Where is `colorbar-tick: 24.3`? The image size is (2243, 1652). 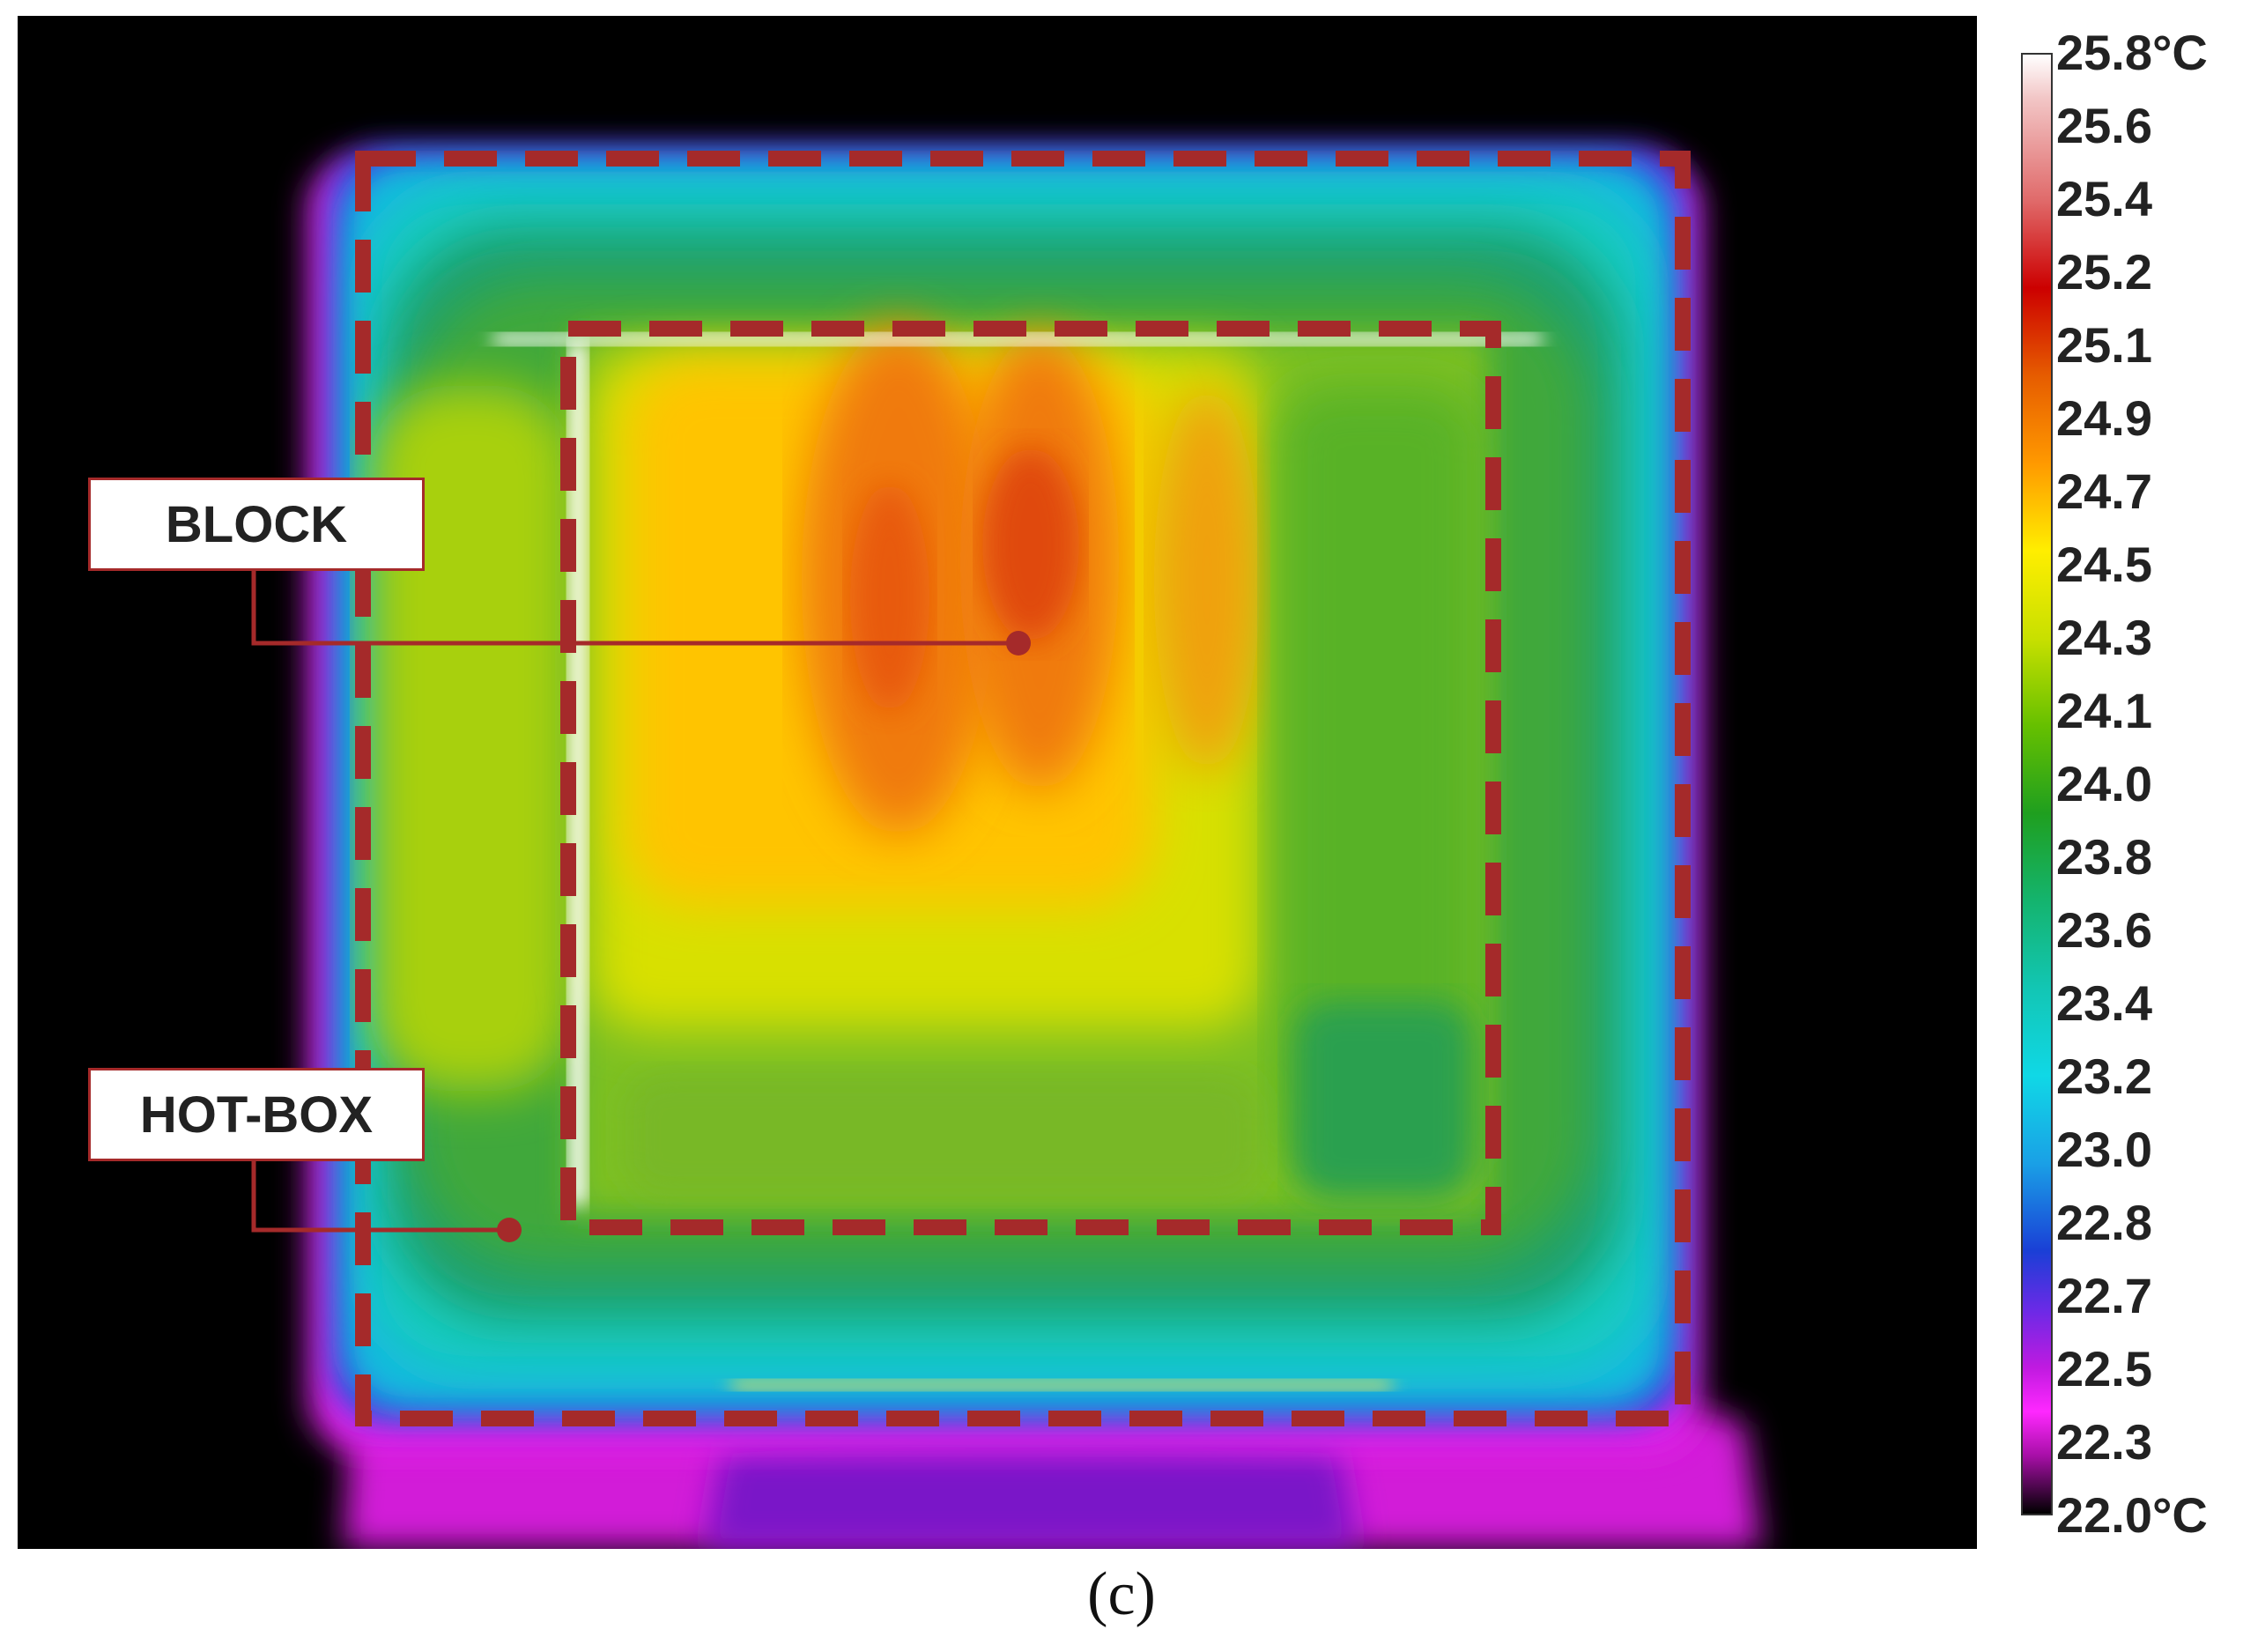 colorbar-tick: 24.3 is located at coordinates (2104, 637).